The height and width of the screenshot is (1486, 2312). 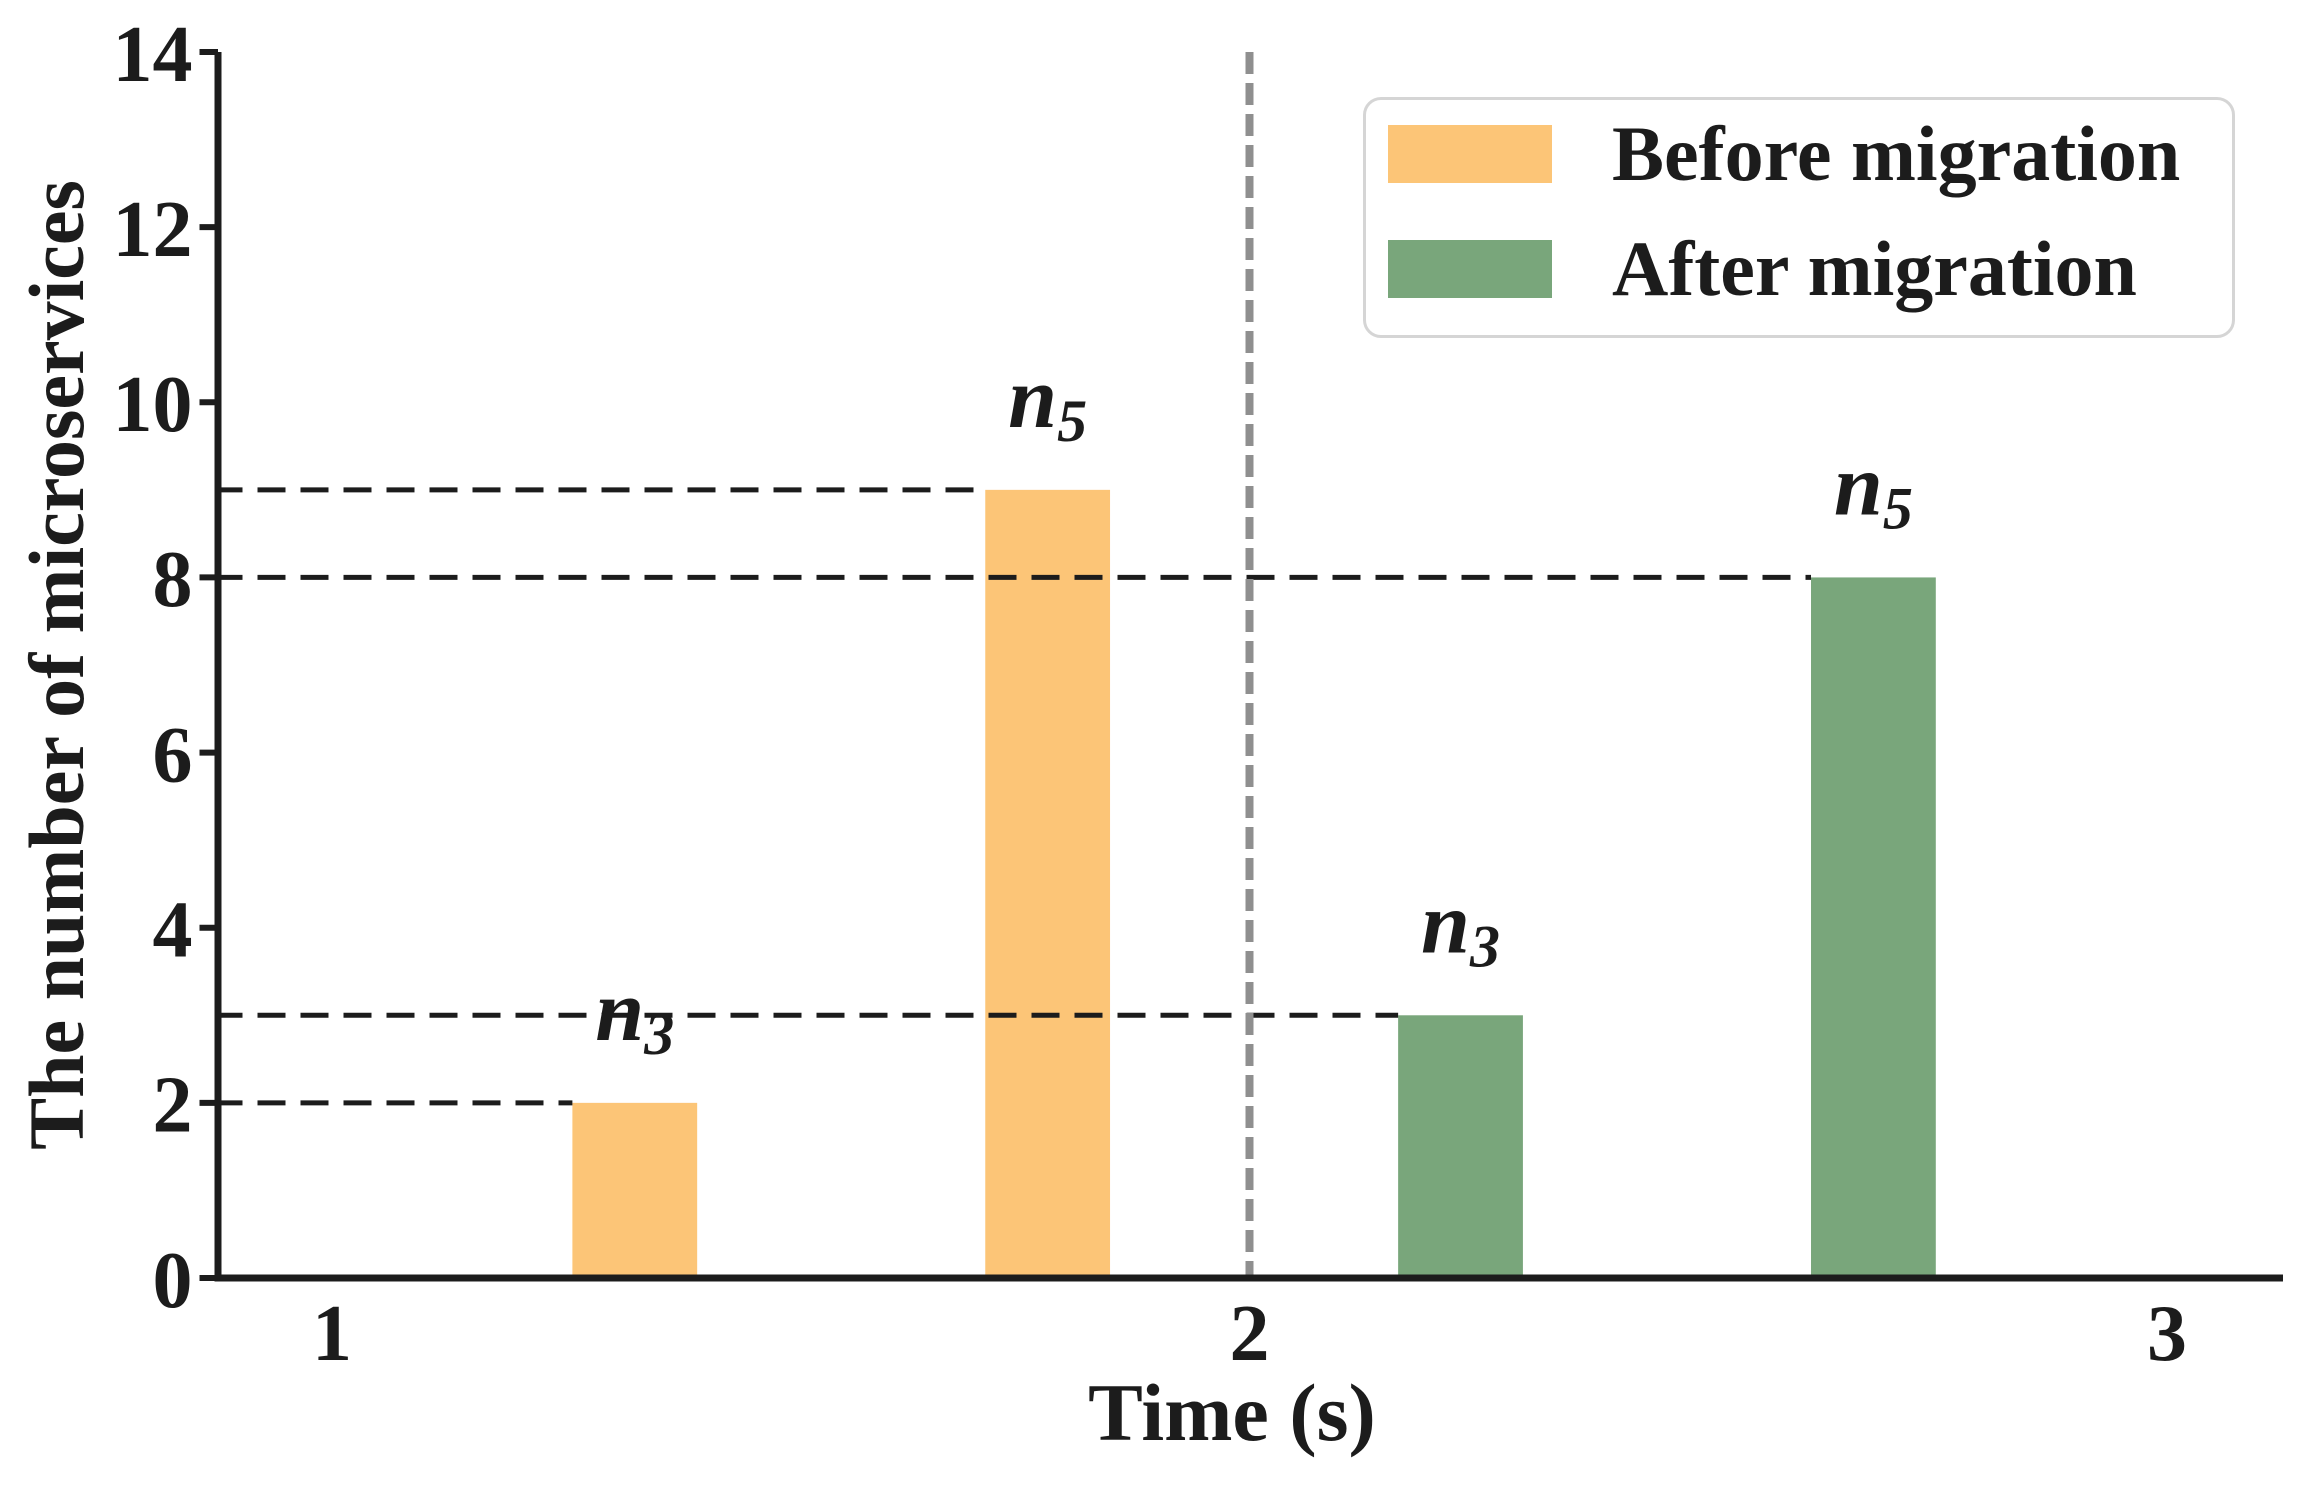 What do you see at coordinates (56, 665) in the screenshot?
I see `y-axis-title: The number of microservices` at bounding box center [56, 665].